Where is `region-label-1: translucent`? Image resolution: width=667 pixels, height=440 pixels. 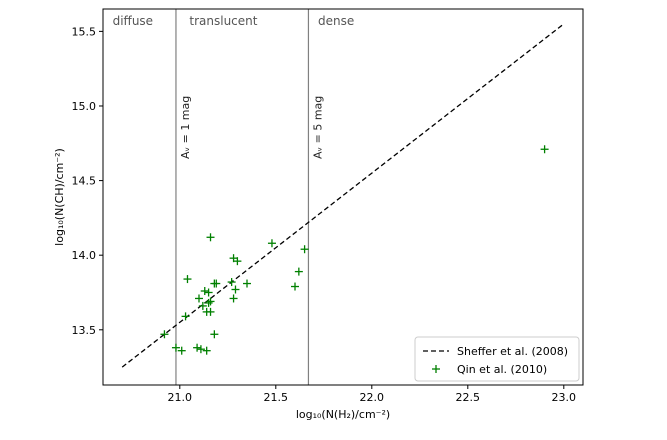
region-label-1: translucent is located at coordinates (223, 21).